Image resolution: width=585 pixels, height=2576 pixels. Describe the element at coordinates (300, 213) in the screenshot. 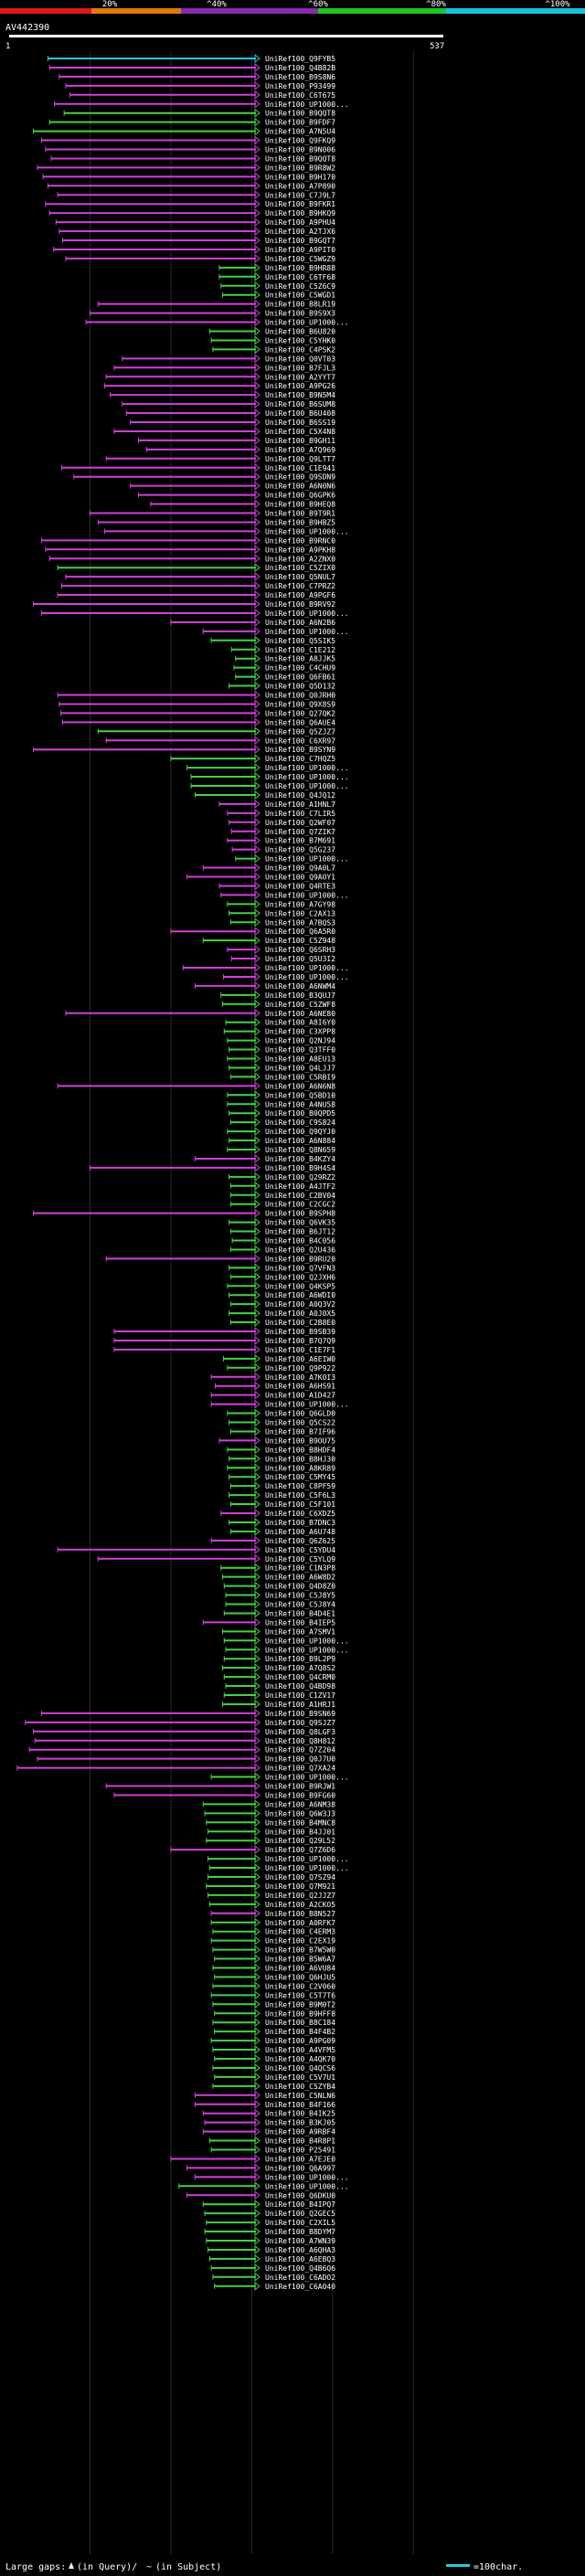

I see `hit-name: UniRef100_B9HKQ9` at that location.